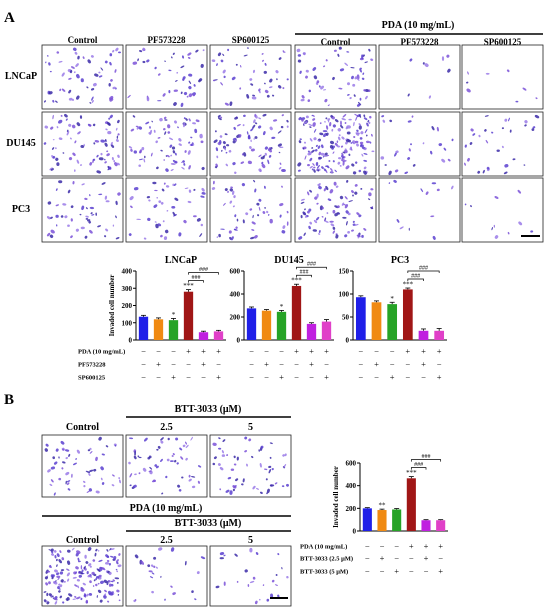  Describe the element at coordinates (281, 325) in the screenshot. I see `bar` at that location.